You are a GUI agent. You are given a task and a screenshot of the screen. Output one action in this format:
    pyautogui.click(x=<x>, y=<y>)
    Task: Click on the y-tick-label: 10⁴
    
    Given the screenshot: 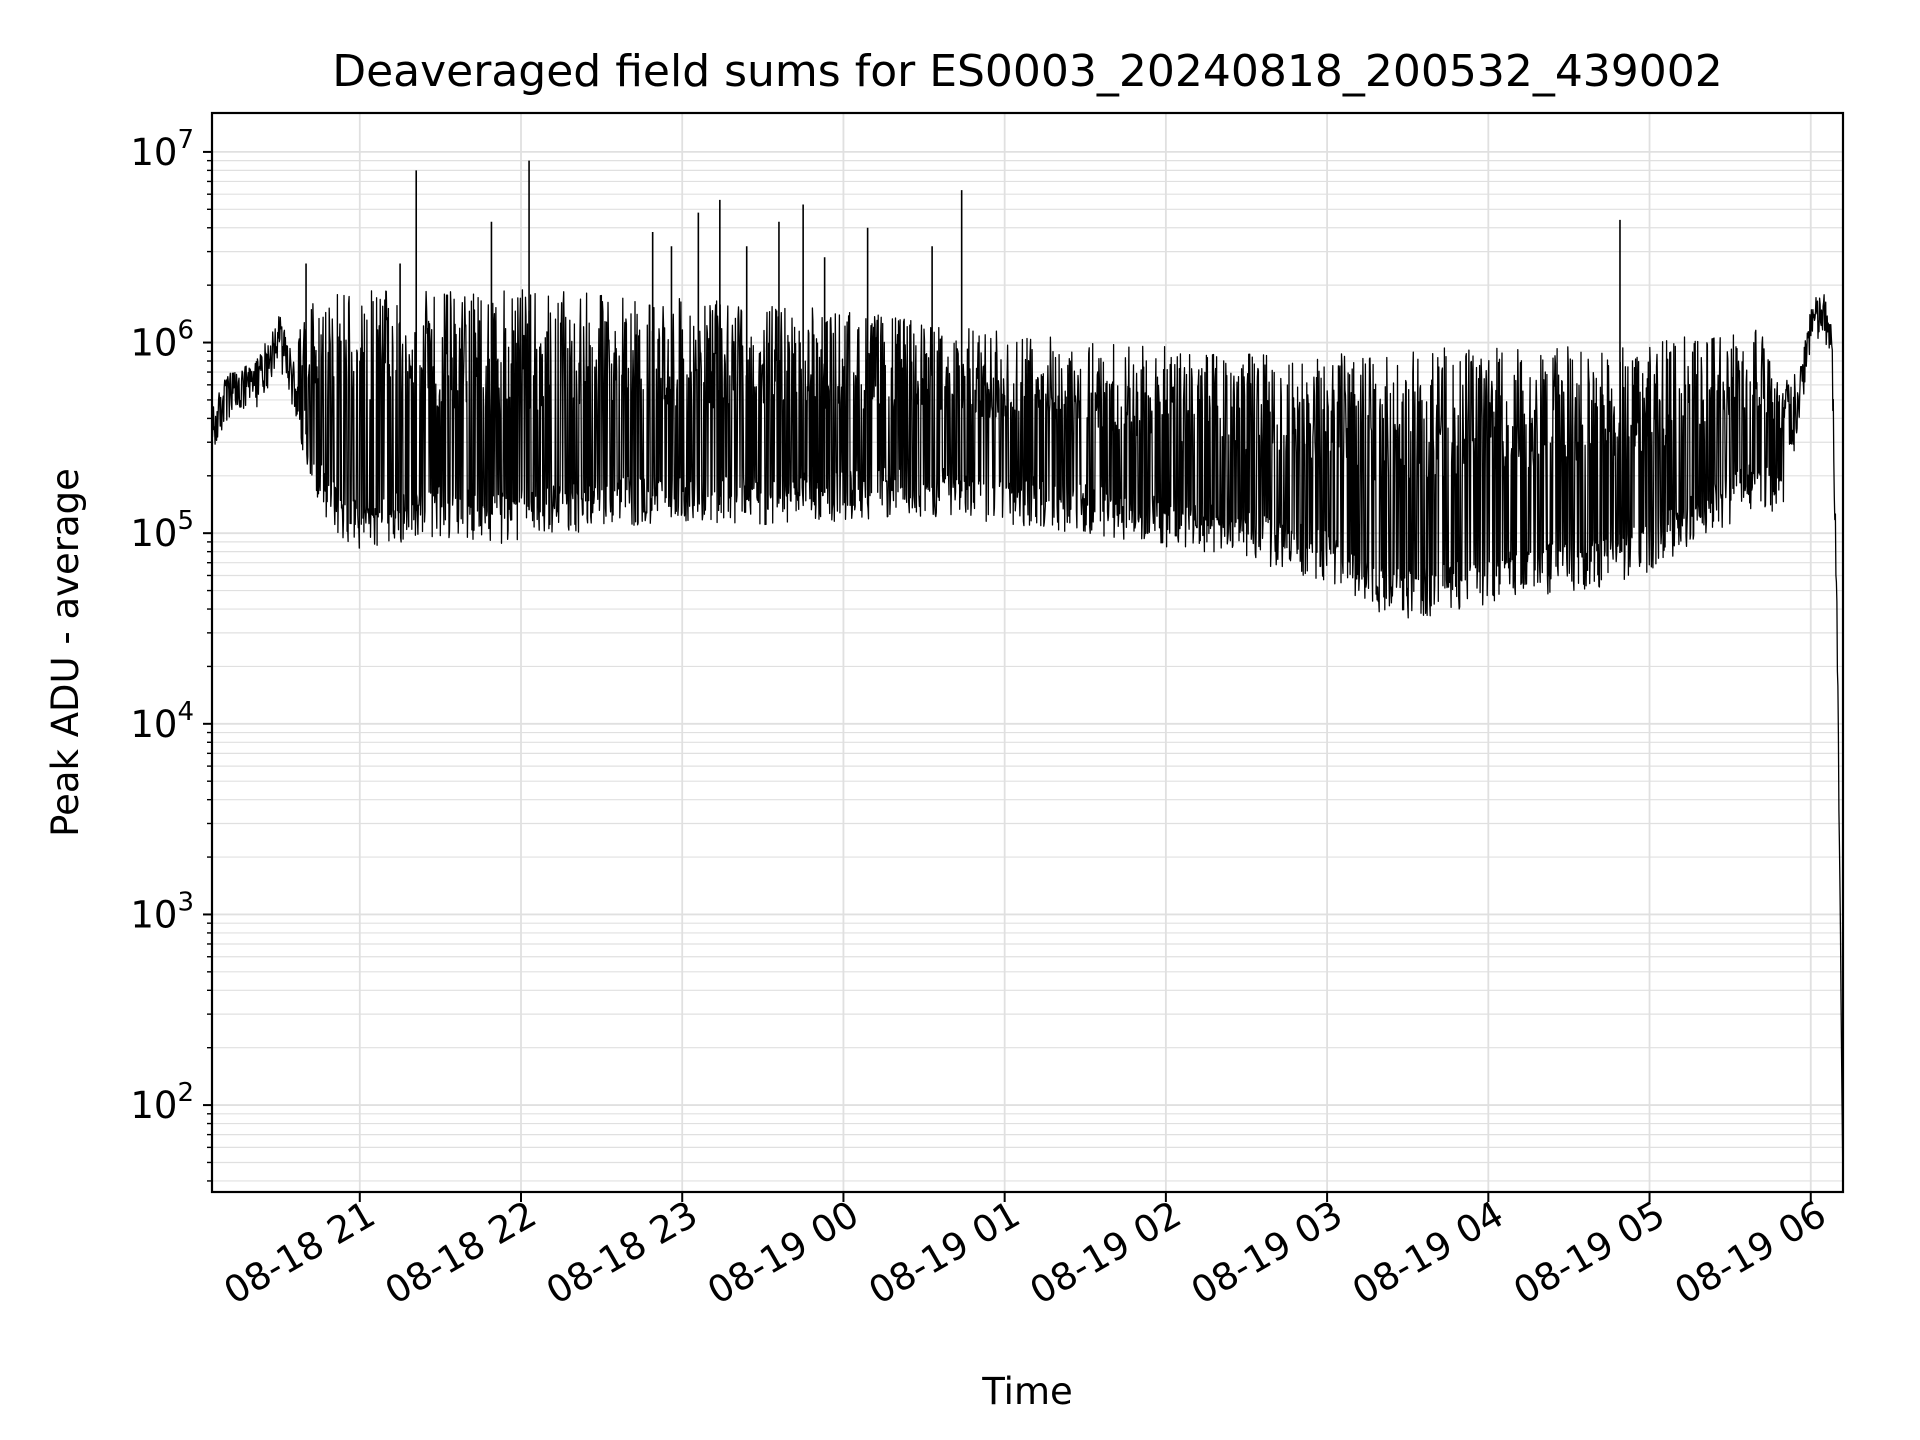 What is the action you would take?
    pyautogui.click(x=162, y=721)
    